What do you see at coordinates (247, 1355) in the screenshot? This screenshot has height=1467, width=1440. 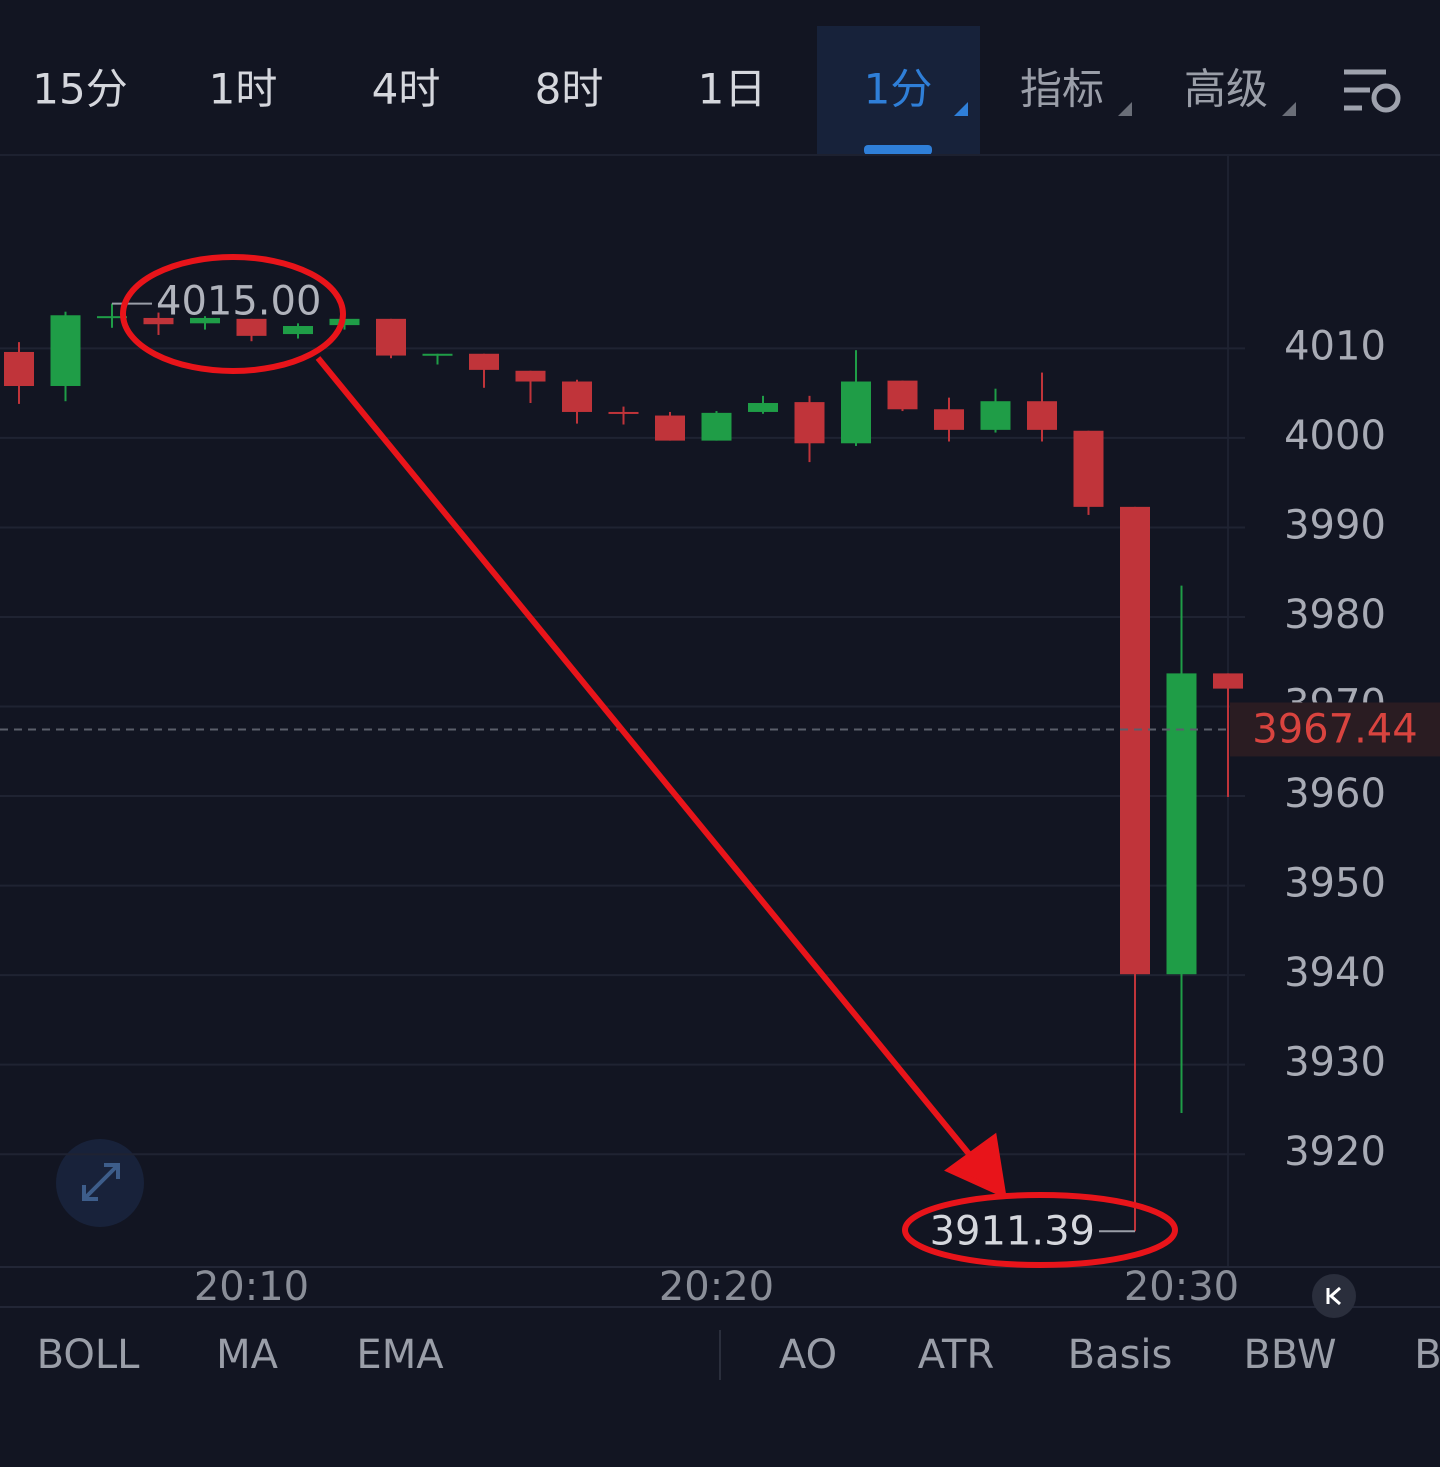 I see `indicator: MA` at bounding box center [247, 1355].